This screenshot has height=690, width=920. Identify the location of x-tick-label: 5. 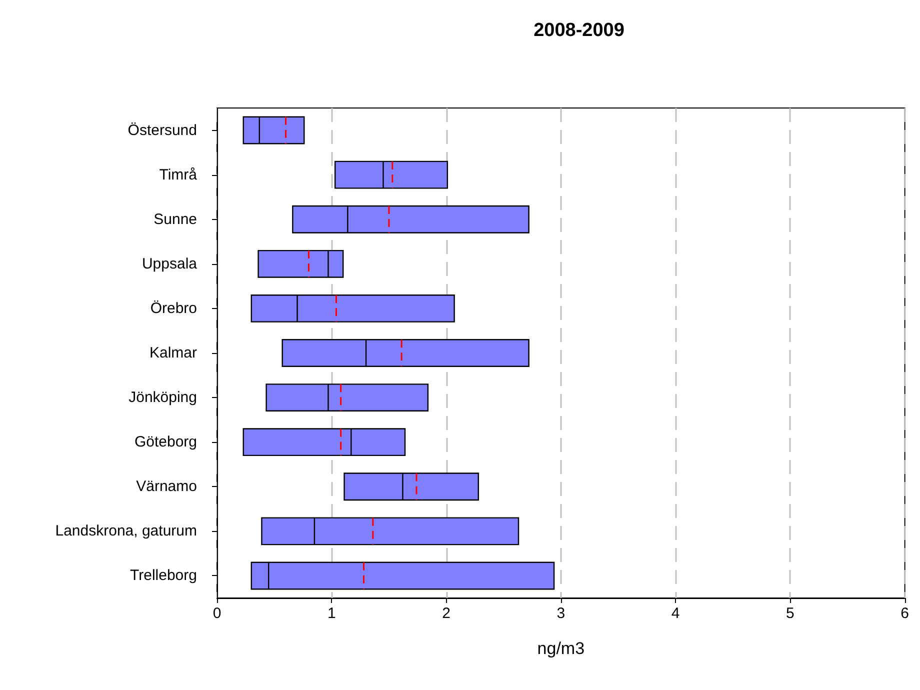
(790, 613).